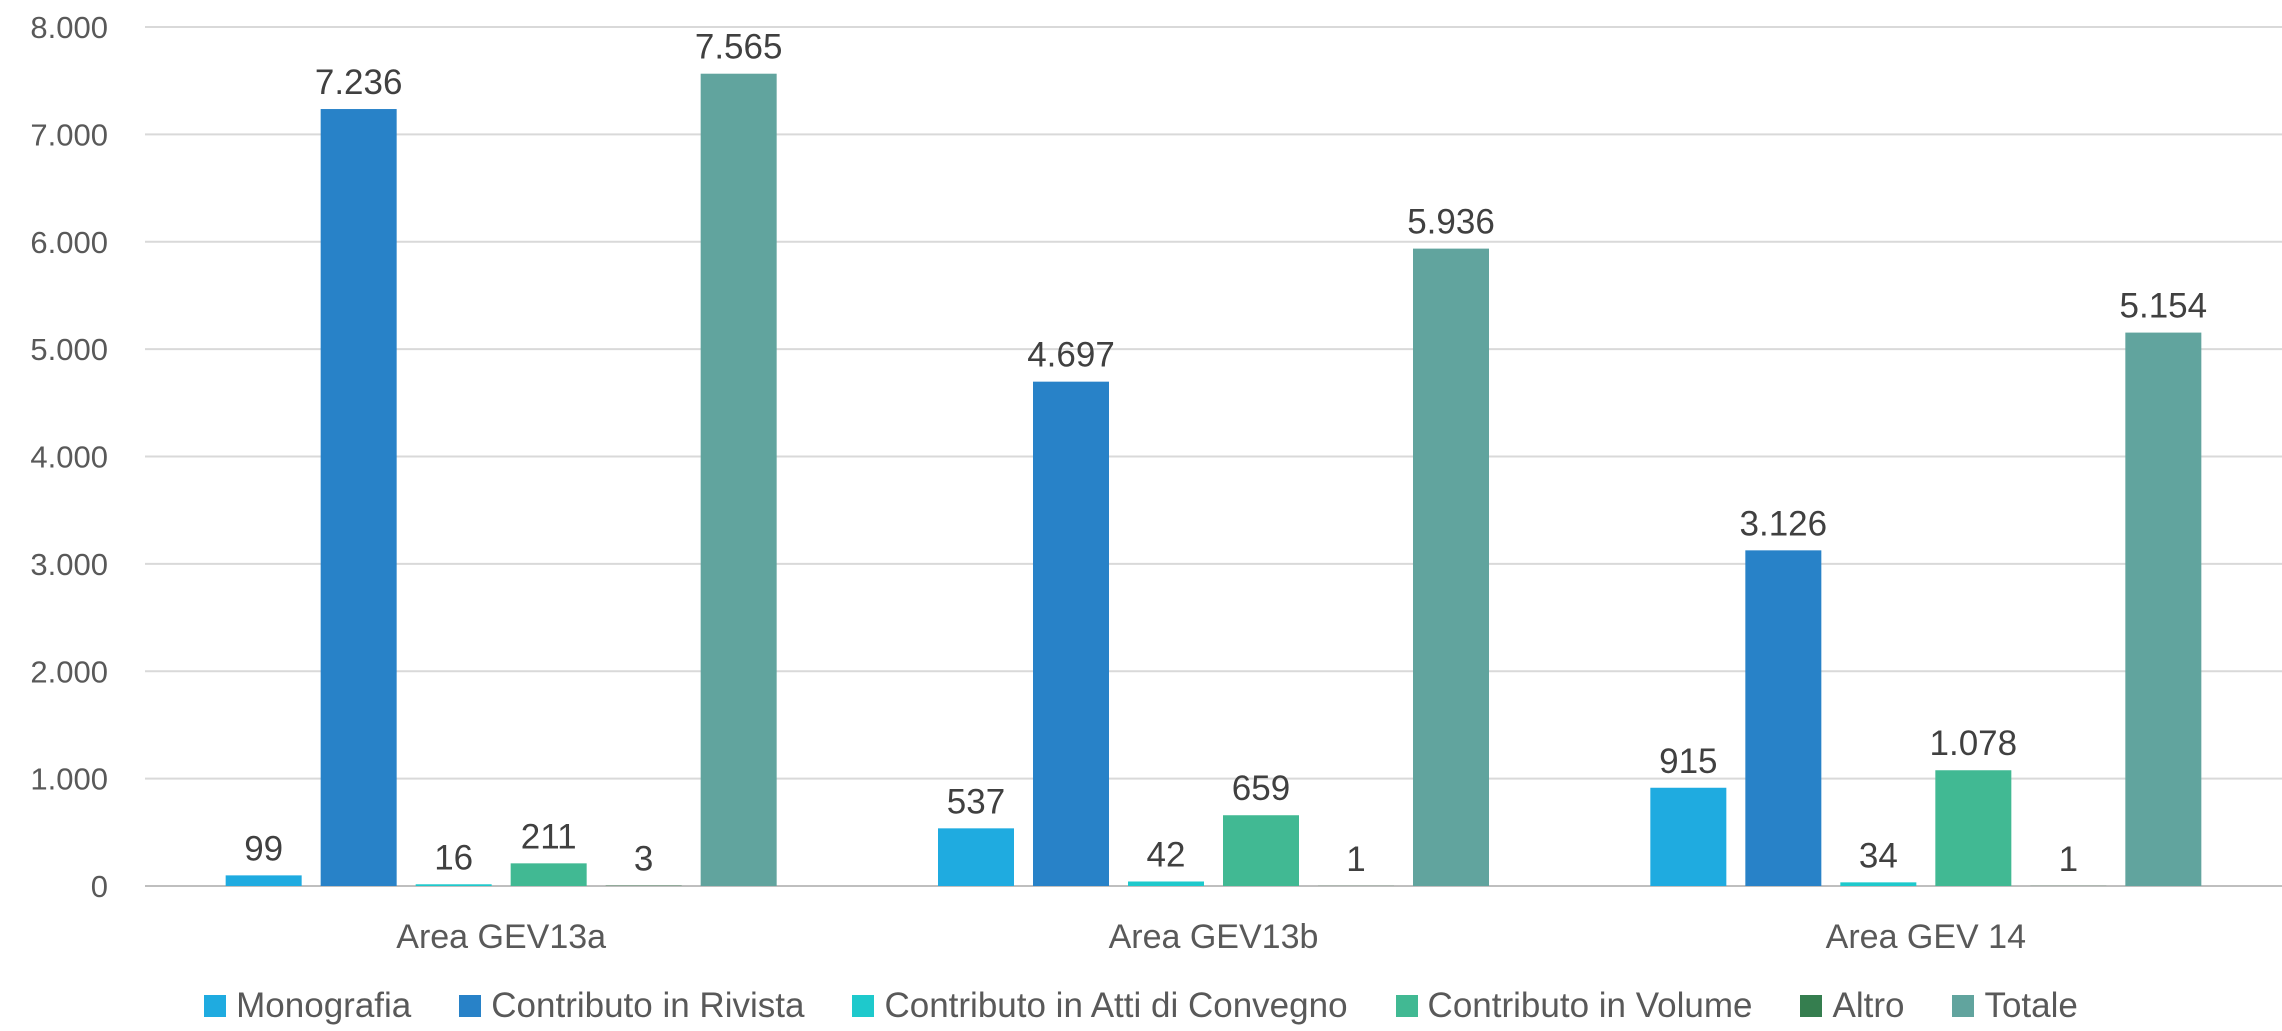  Describe the element at coordinates (1688, 761) in the screenshot. I see `data-label: 915` at that location.